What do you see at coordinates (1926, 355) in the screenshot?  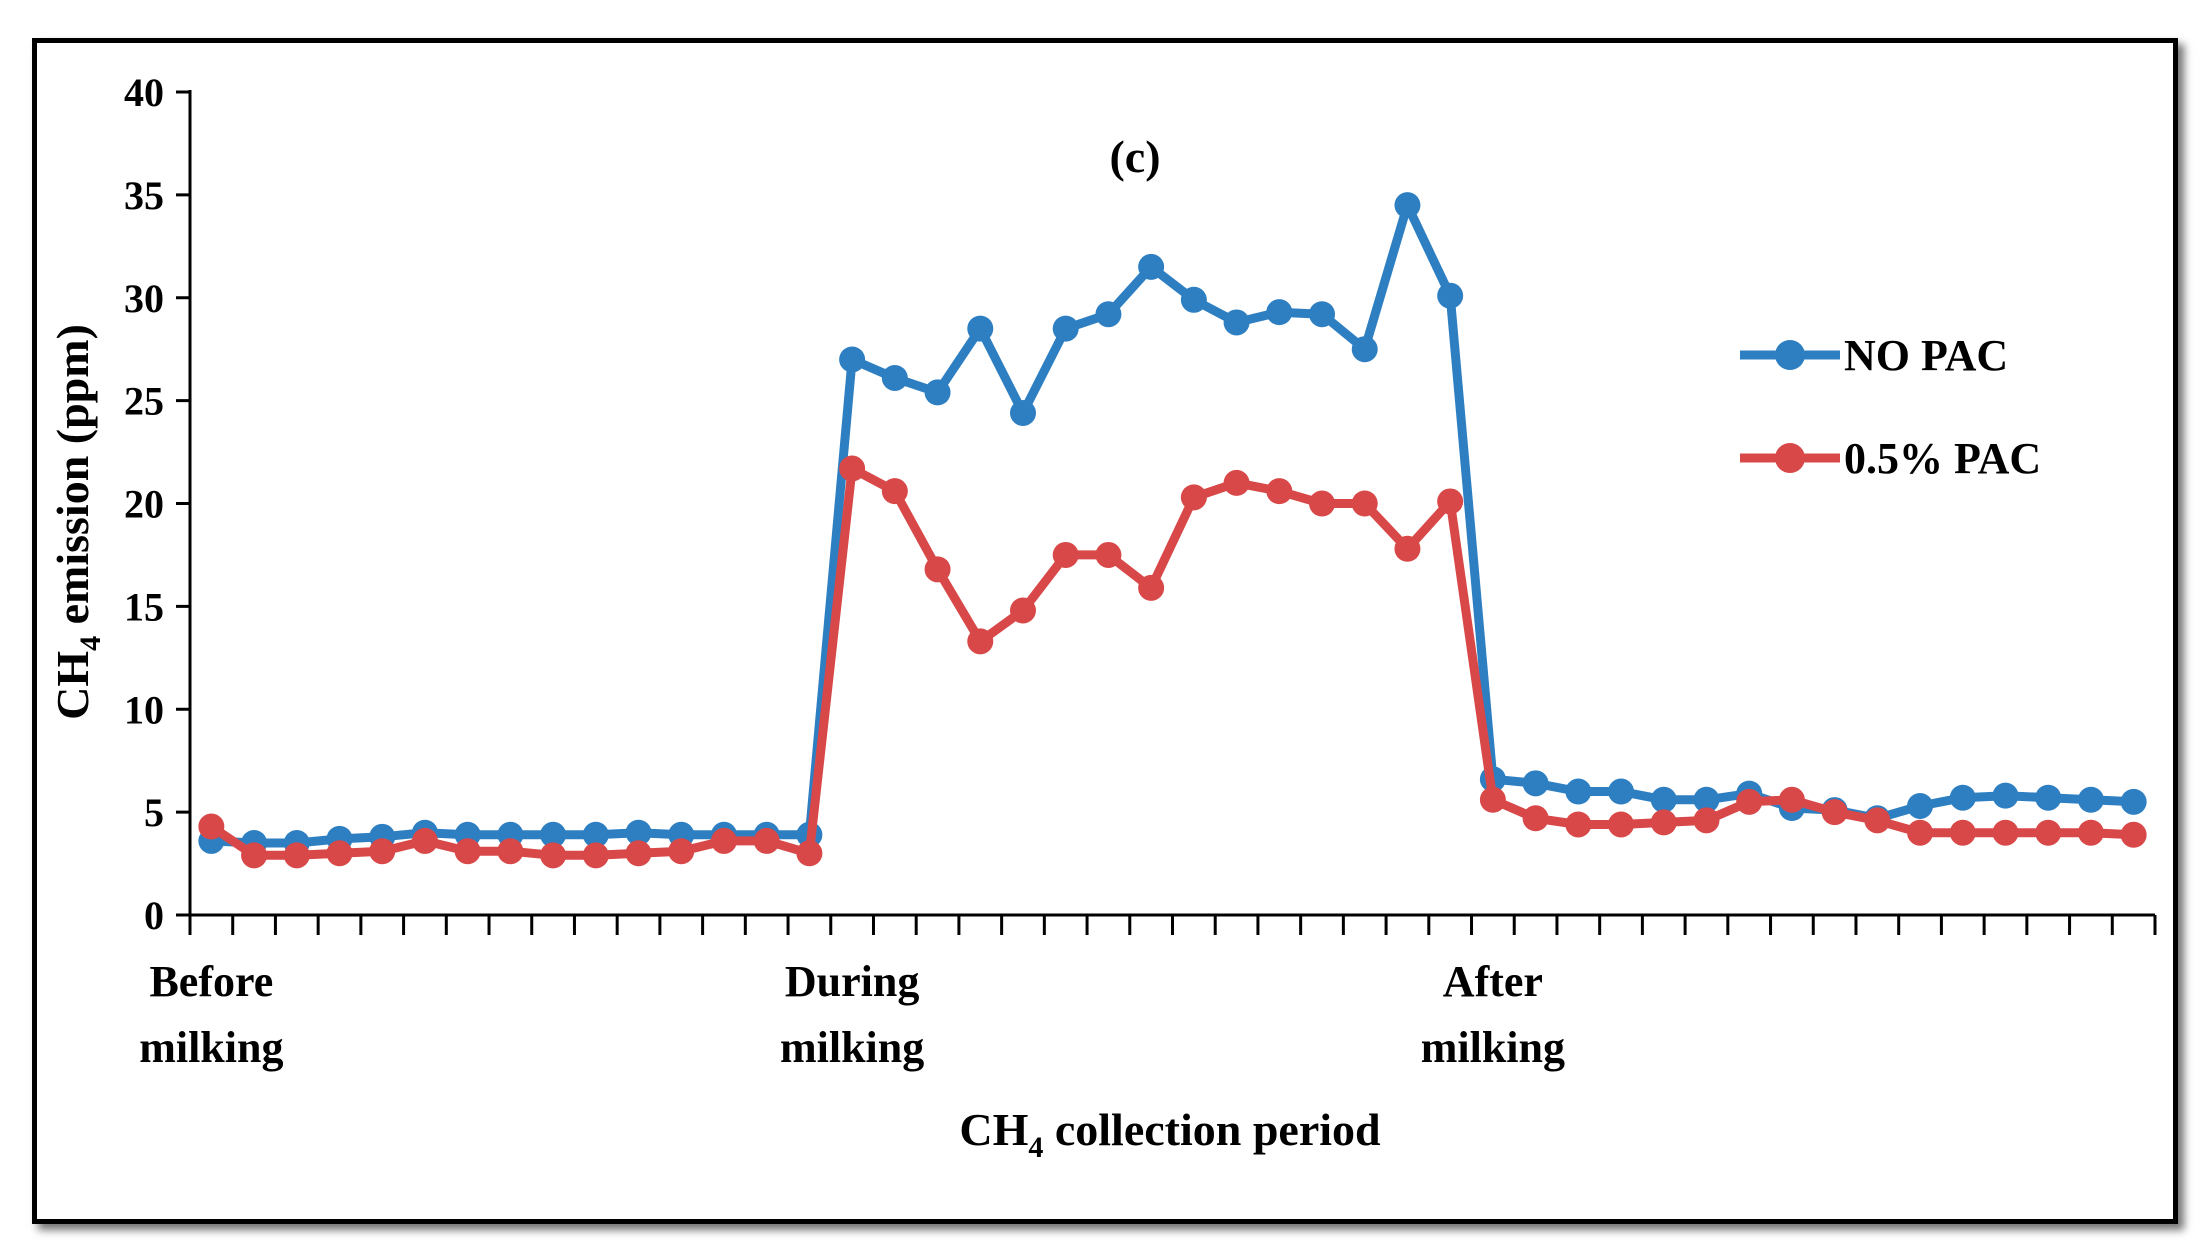 I see `legend-label-no-pac: NO PAC` at bounding box center [1926, 355].